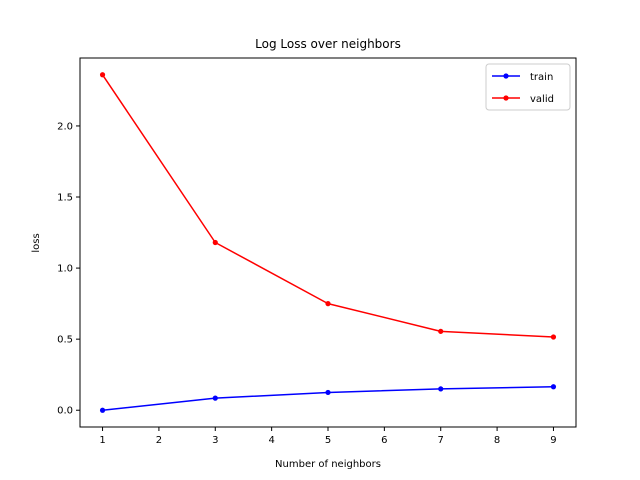  Describe the element at coordinates (384, 440) in the screenshot. I see `x-tick-label: 6` at that location.